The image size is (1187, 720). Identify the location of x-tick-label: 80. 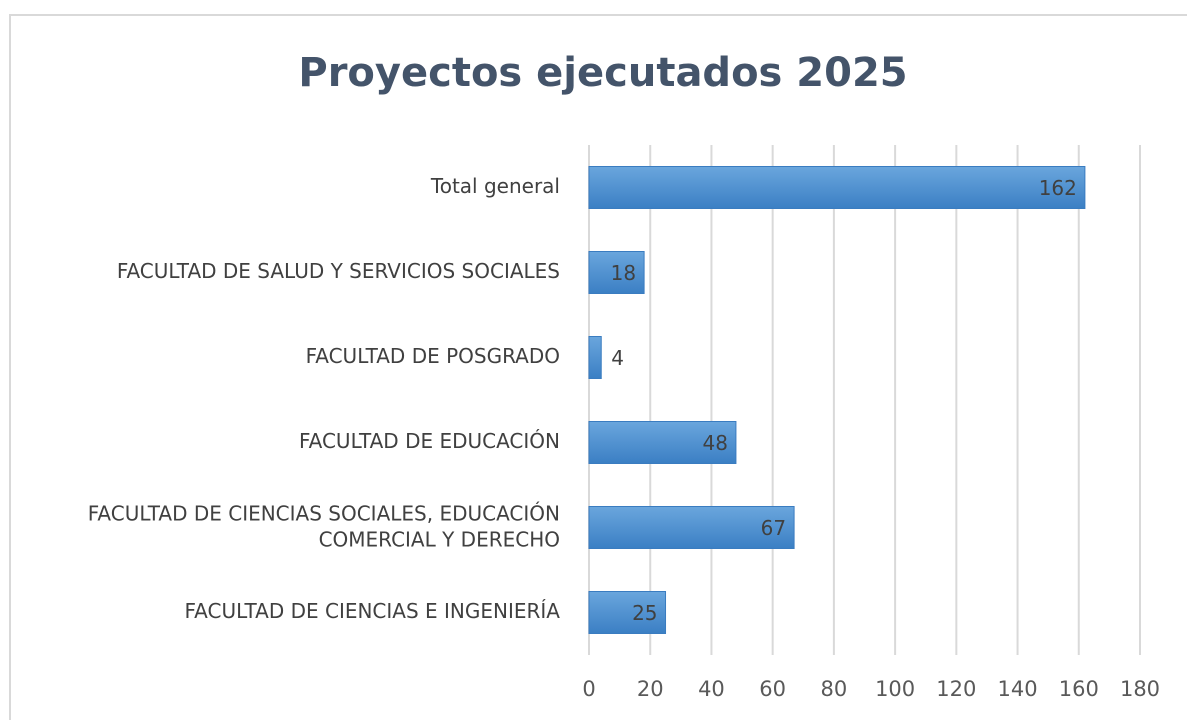
(834, 689).